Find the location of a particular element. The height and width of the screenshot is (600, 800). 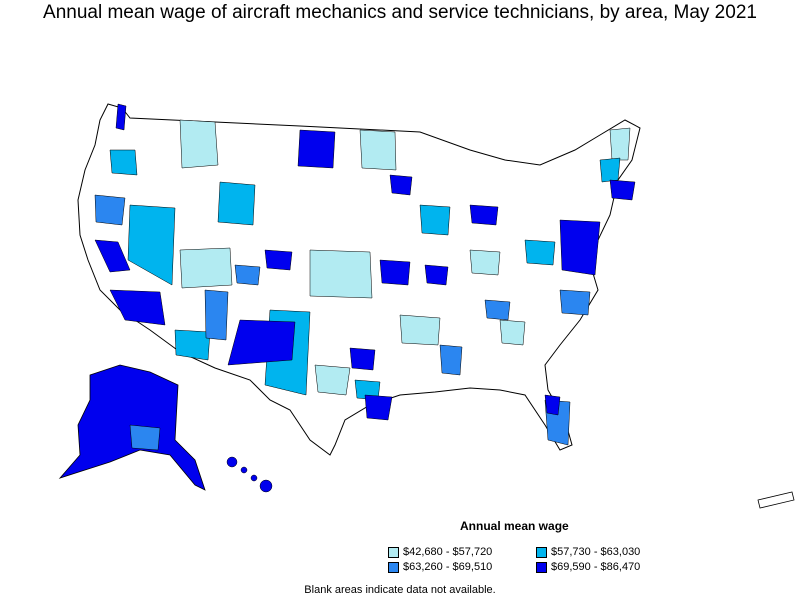

legend-item-tier3: $63,260 - $69,510 is located at coordinates (440, 567).